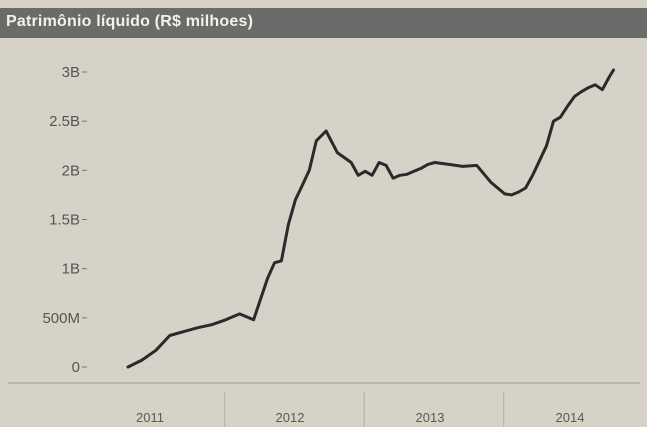 This screenshot has width=647, height=427. I want to click on x-tick-label: 2014, so click(570, 417).